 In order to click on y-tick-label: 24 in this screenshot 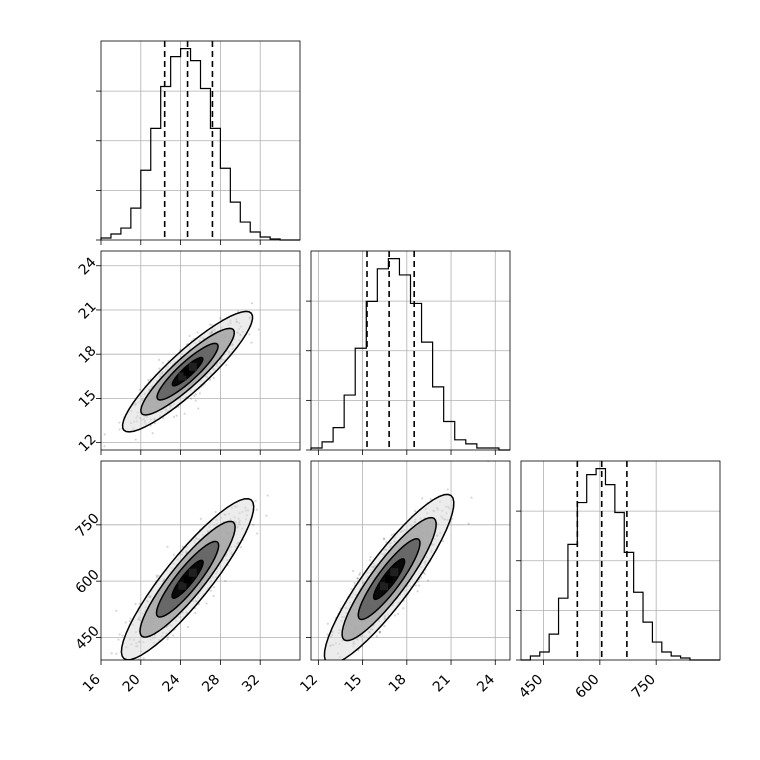, I will do `click(88, 266)`.